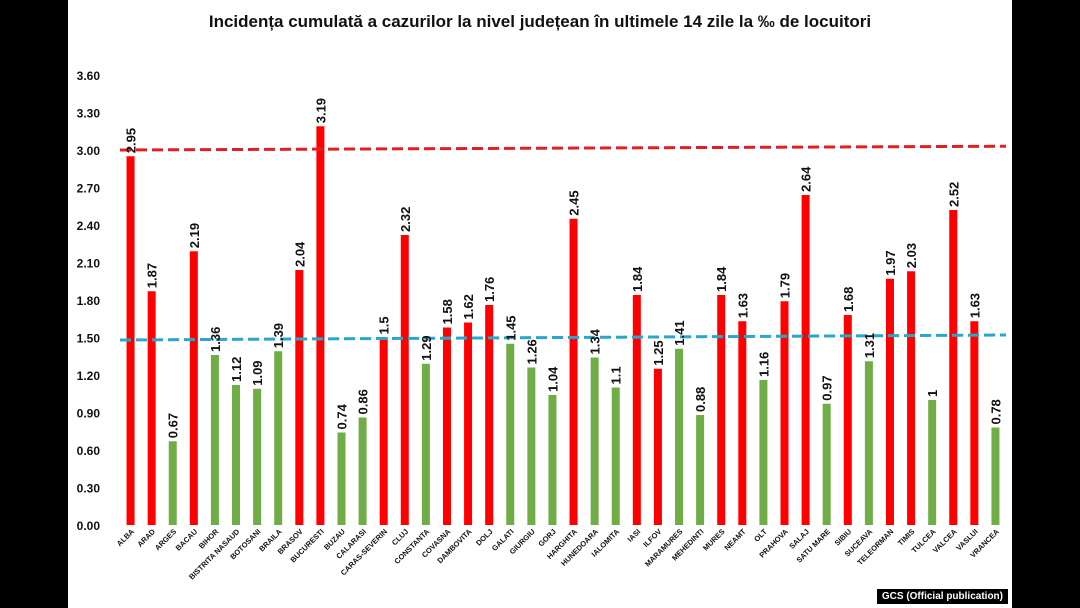 The width and height of the screenshot is (1080, 608). I want to click on value-label: 1.79, so click(785, 285).